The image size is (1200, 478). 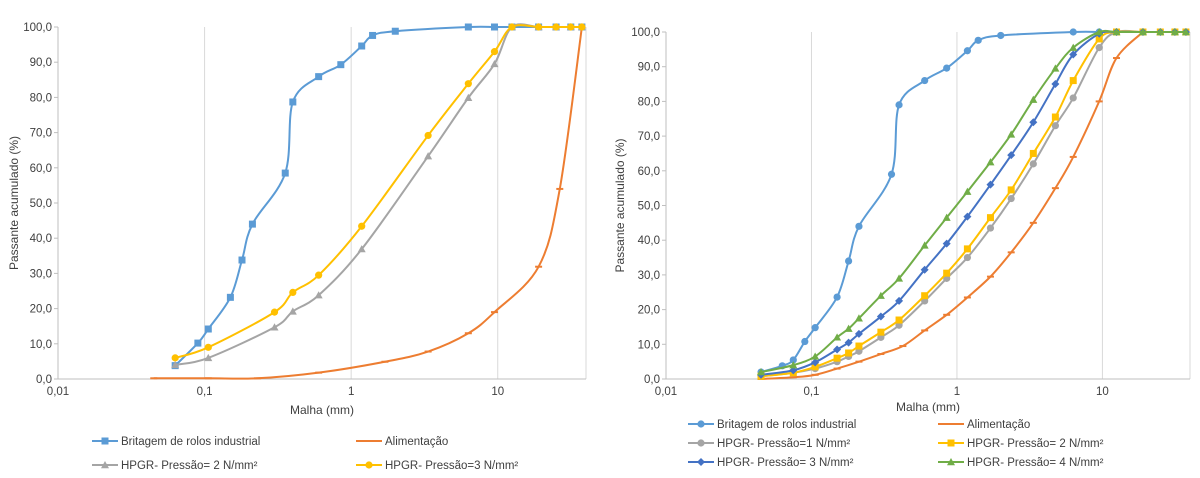 What do you see at coordinates (41, 239) in the screenshot?
I see `left-y-tick-label-4: 40,0` at bounding box center [41, 239].